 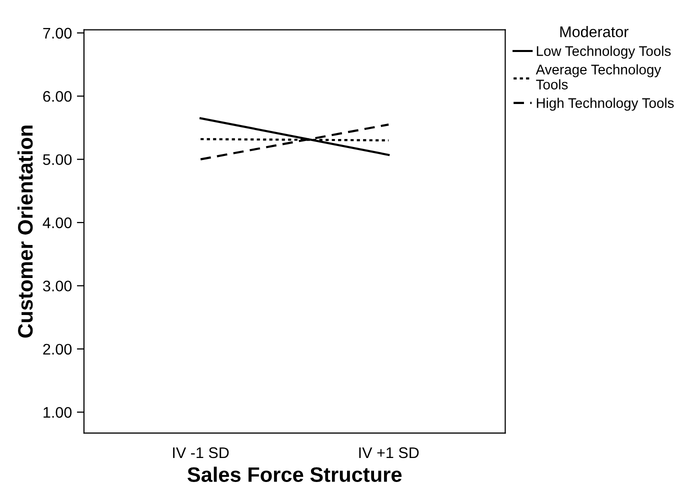 I want to click on y-tick-label: 1.00, so click(x=58, y=412).